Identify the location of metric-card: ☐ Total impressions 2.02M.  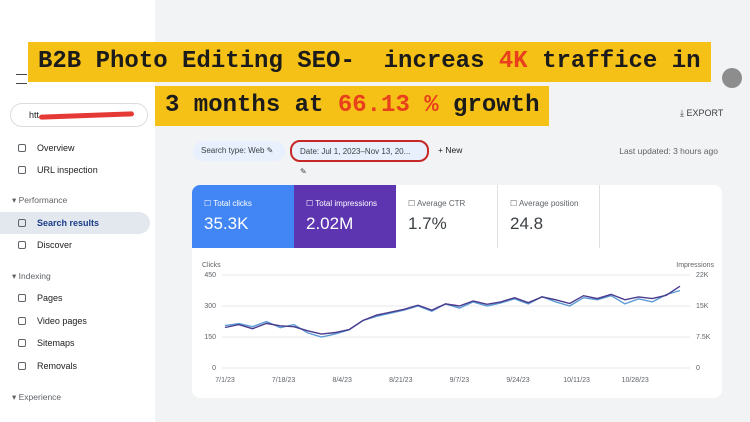
(345, 216).